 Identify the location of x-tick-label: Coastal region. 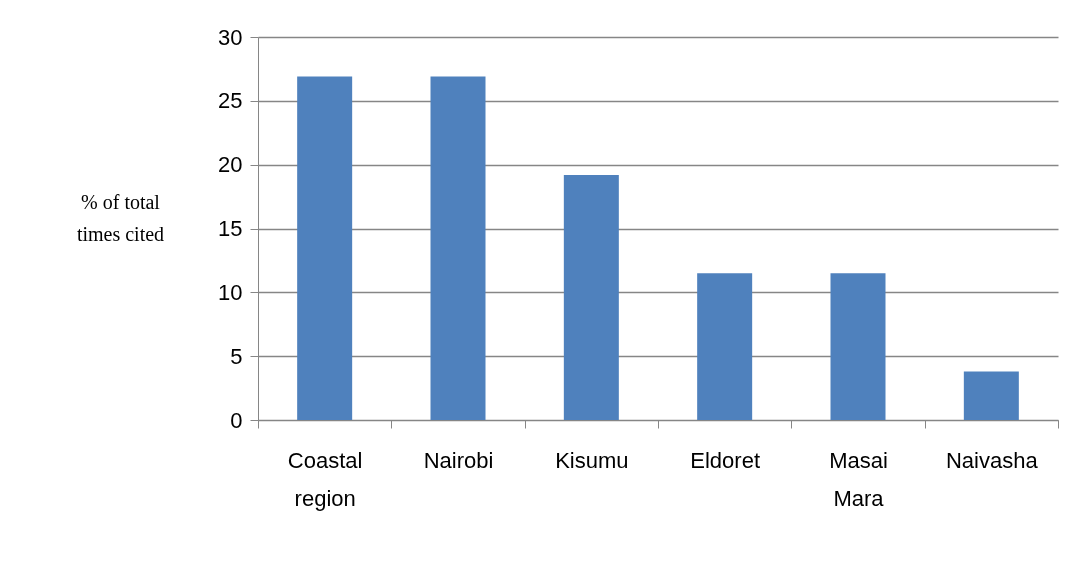
(325, 479).